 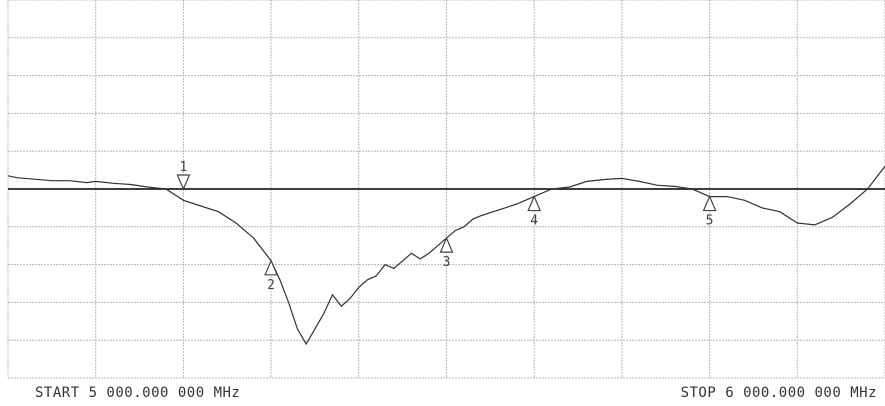 I want to click on marker-5-label: 5, so click(x=710, y=221).